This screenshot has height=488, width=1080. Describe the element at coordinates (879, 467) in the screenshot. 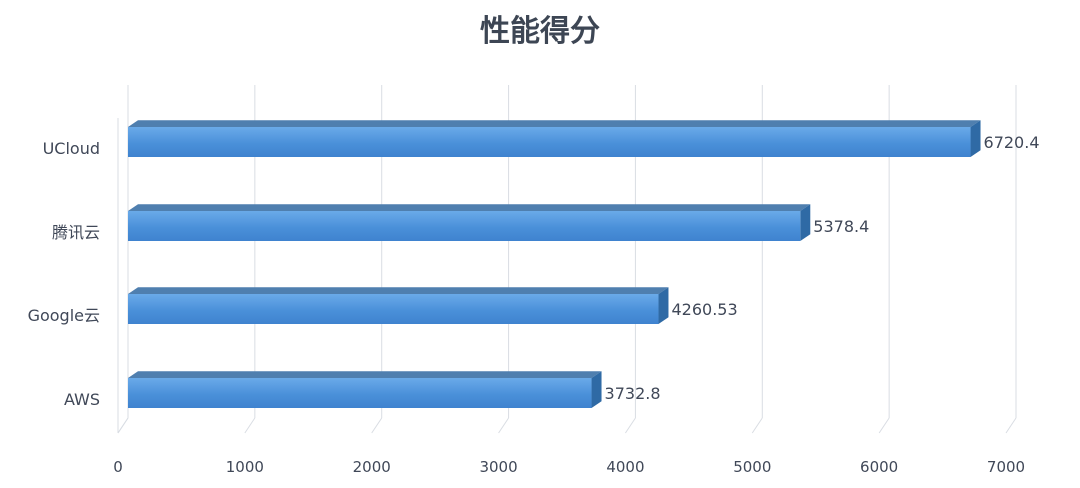

I see `x-tick-label: 6000` at that location.